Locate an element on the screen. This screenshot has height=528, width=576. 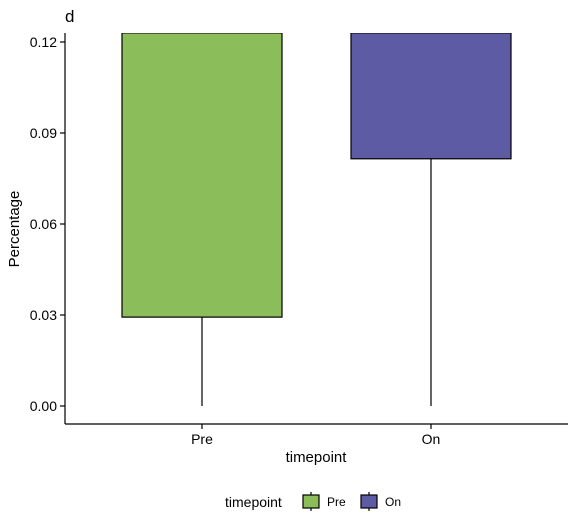
x-tick-label-on: On is located at coordinates (431, 439).